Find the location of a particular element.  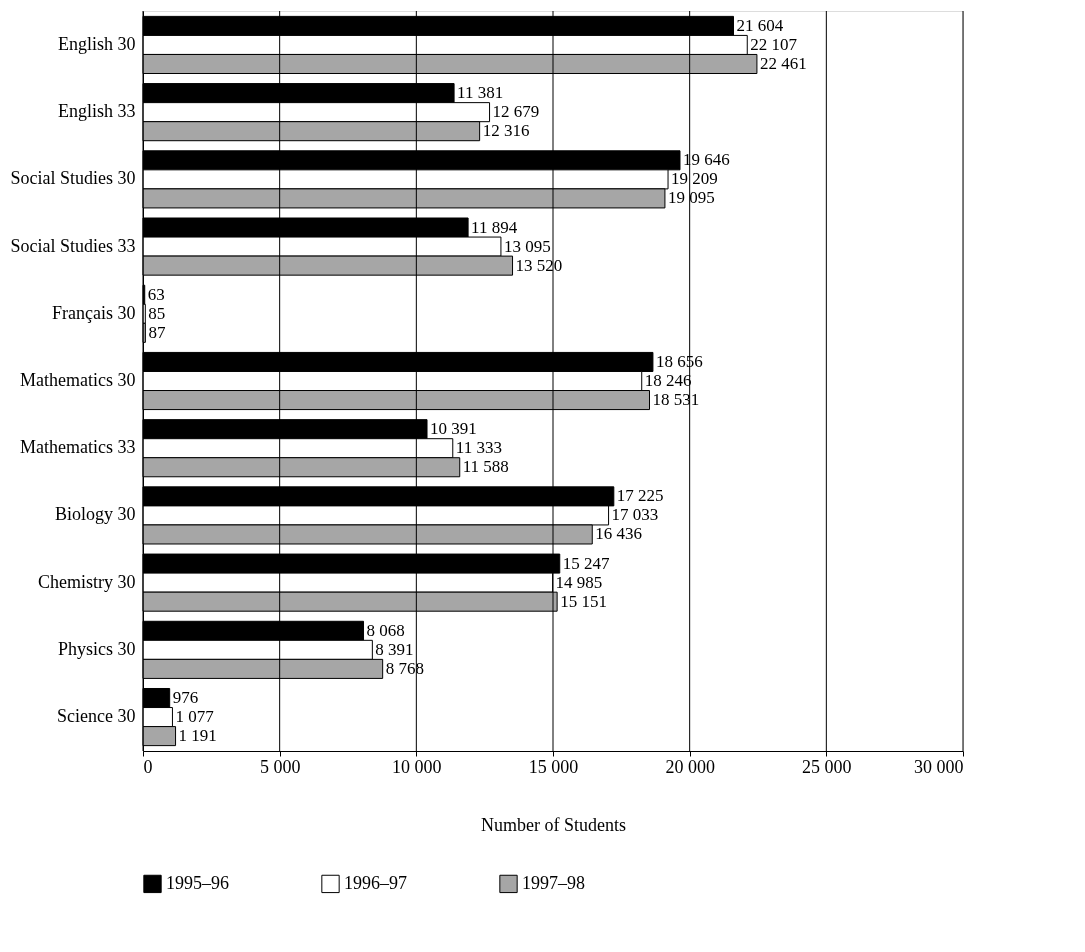

data-label: 11 333 is located at coordinates (478, 448).